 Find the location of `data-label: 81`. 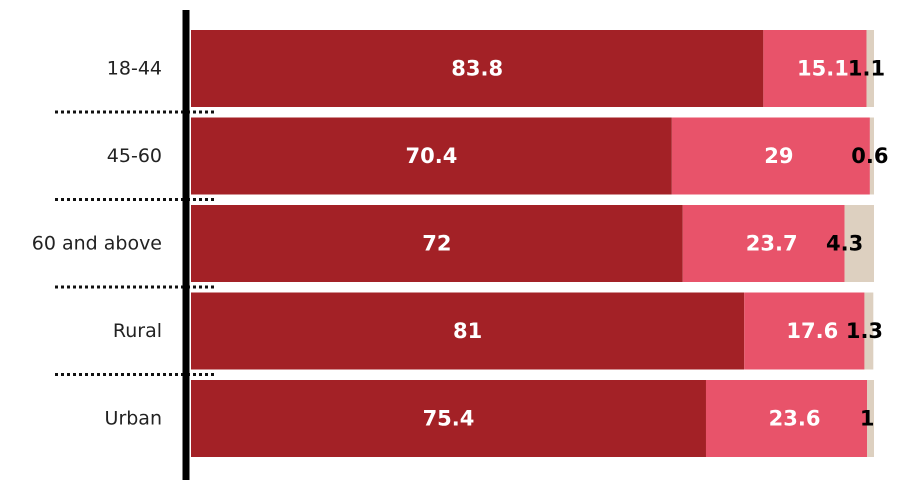

data-label: 81 is located at coordinates (467, 331).